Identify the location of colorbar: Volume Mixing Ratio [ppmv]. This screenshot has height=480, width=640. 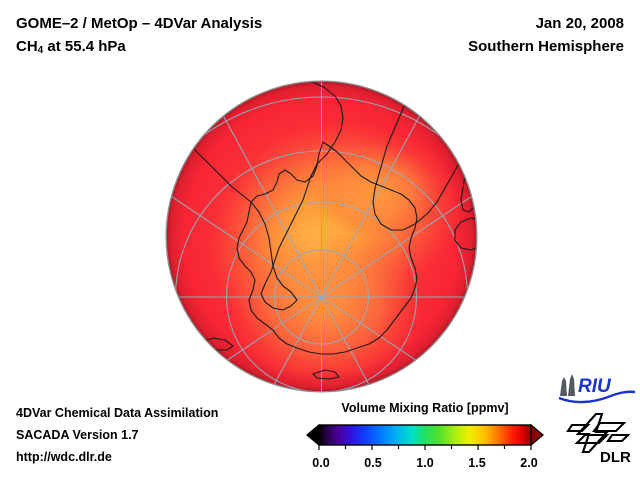
(425, 435).